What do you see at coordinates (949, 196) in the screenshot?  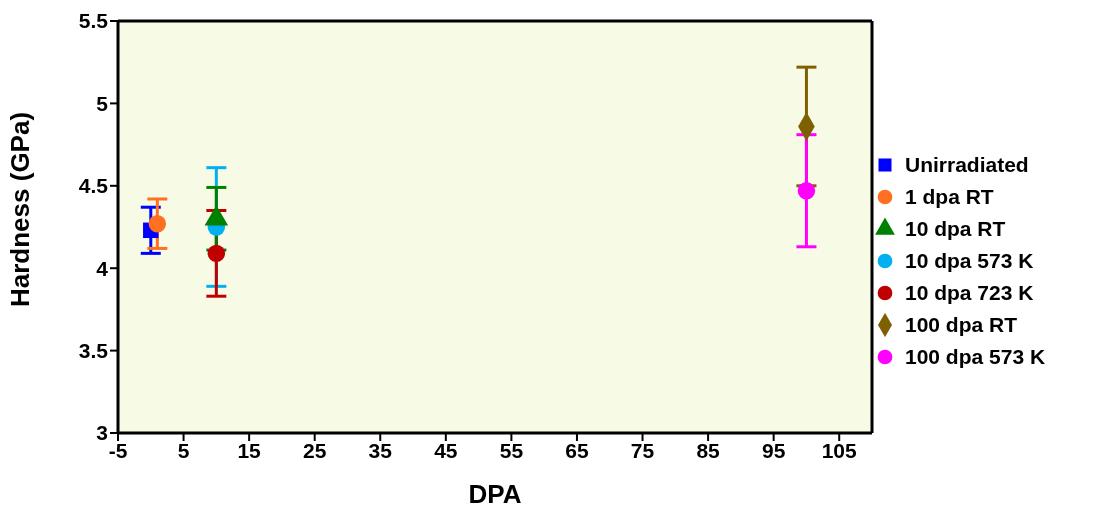 I see `legend-label: 1 dpa RT` at bounding box center [949, 196].